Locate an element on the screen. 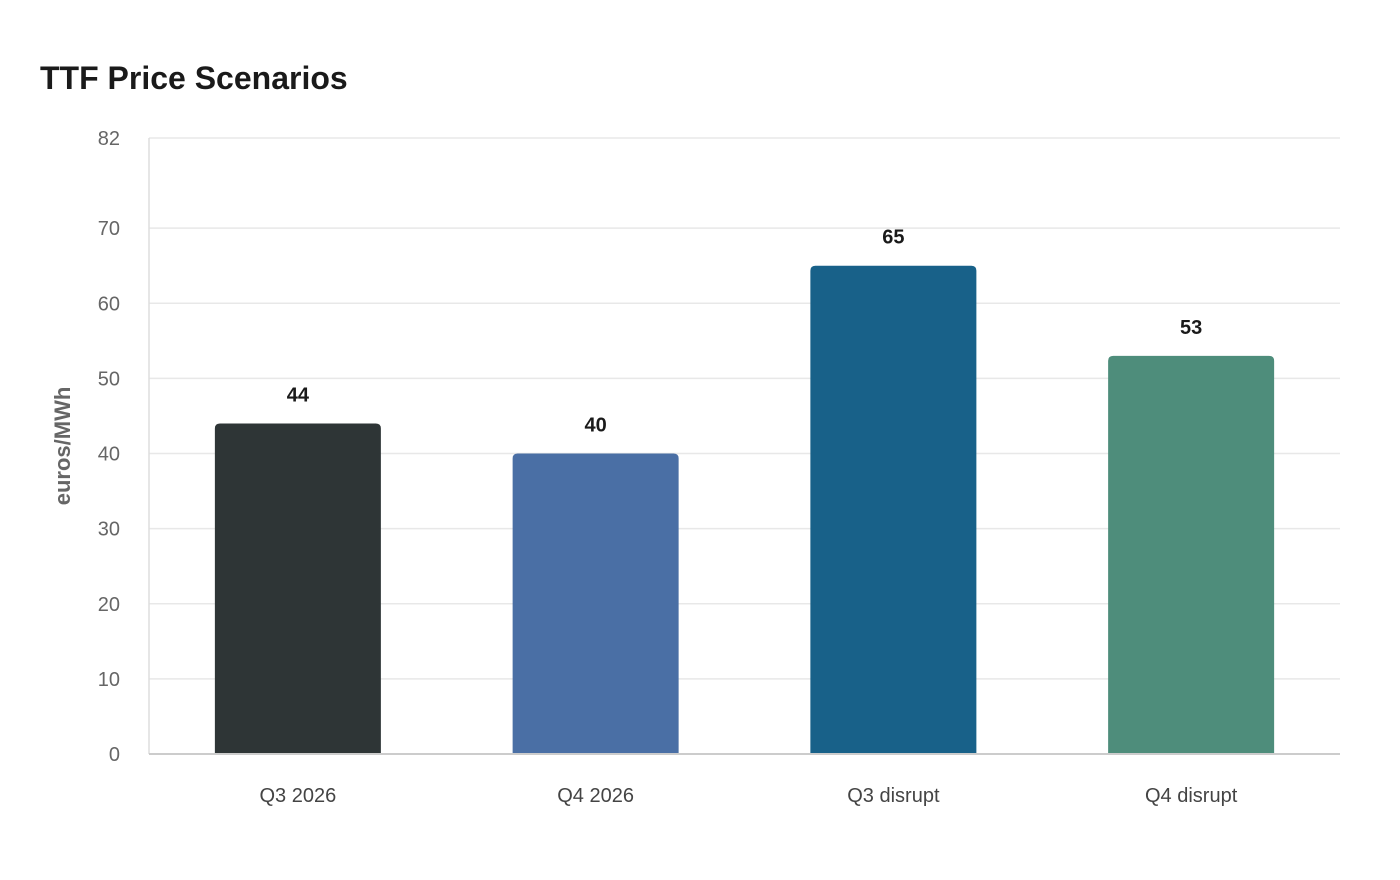  x-category-labels: Q3 2026 Q4 2026 Q3 disrupt Q4 disrupt is located at coordinates (749, 796).